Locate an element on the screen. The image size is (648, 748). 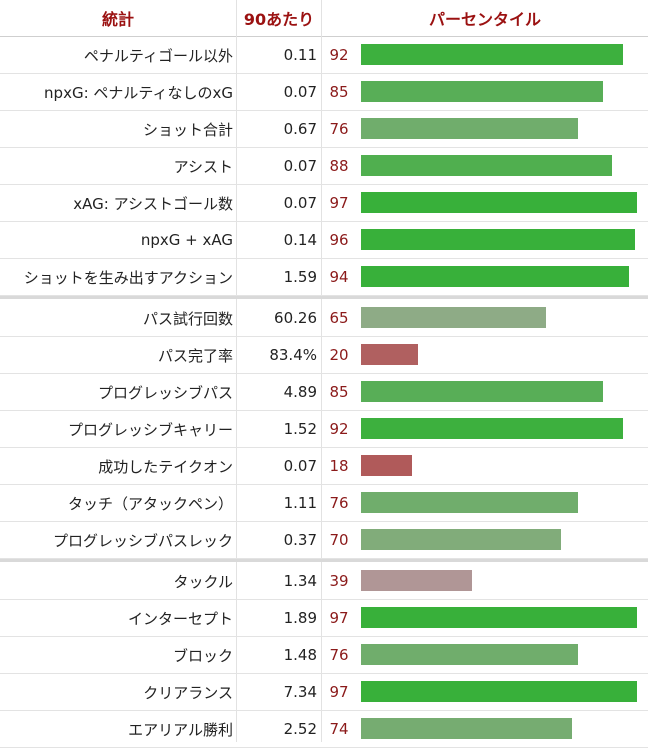
stat-label: アシスト is located at coordinates (203, 166).